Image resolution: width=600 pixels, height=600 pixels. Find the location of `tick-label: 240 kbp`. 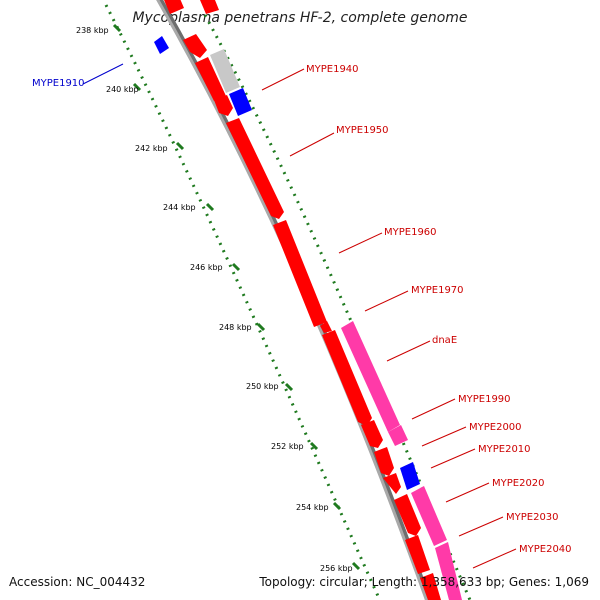

tick-label: 240 kbp is located at coordinates (122, 89).